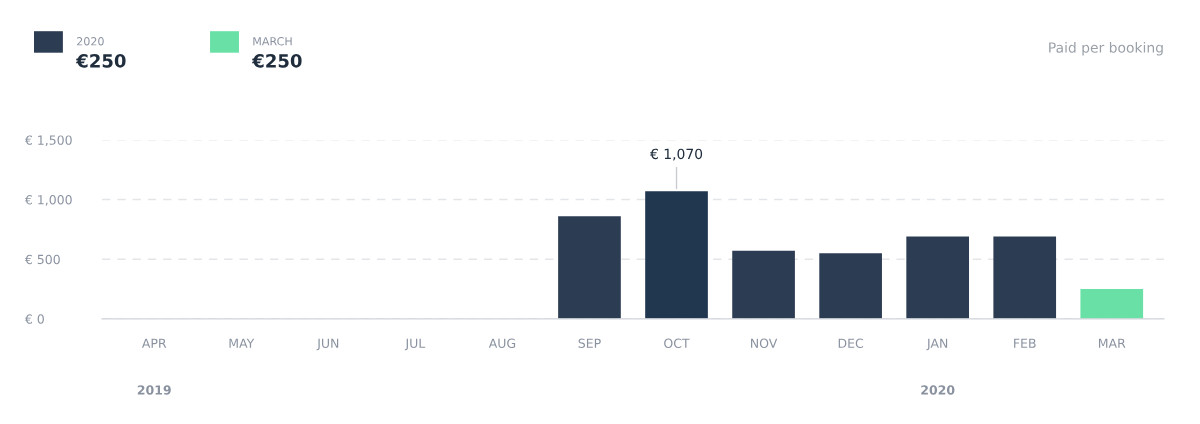  Describe the element at coordinates (48, 200) in the screenshot. I see `y-tick-label: € 1,000` at that location.